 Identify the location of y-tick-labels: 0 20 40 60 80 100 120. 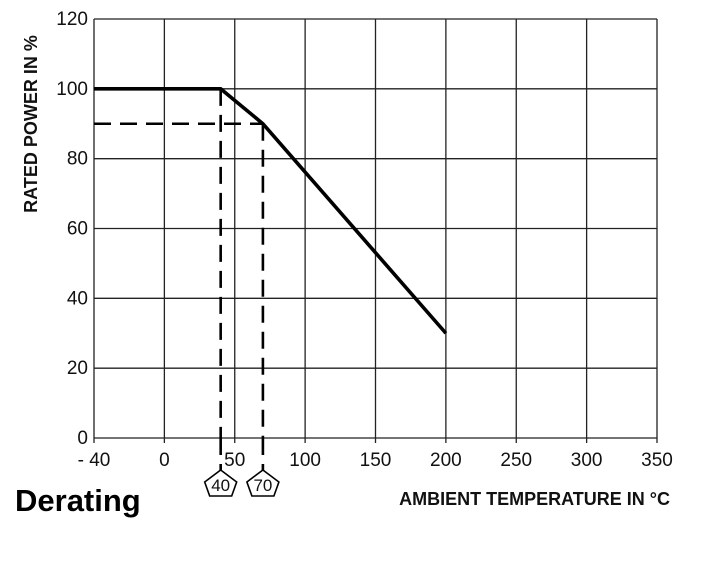
(72, 229).